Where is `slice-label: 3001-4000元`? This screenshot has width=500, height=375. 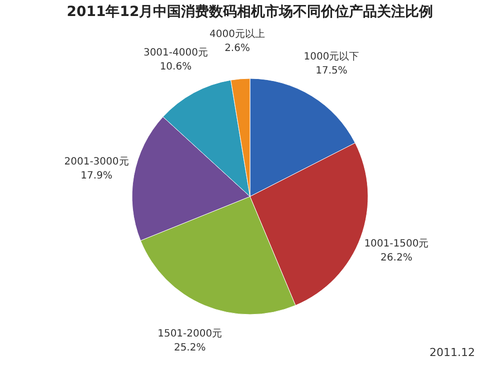
slice-label: 3001-4000元 is located at coordinates (175, 52).